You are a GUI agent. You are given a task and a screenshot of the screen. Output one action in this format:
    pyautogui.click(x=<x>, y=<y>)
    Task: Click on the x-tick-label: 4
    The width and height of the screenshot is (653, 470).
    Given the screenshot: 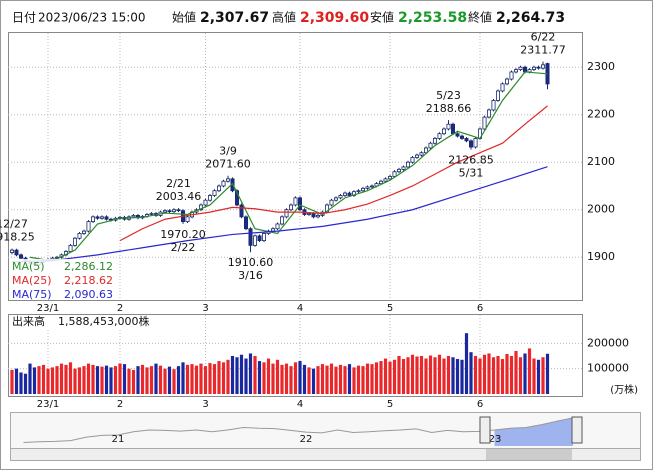 What is the action you would take?
    pyautogui.click(x=300, y=308)
    